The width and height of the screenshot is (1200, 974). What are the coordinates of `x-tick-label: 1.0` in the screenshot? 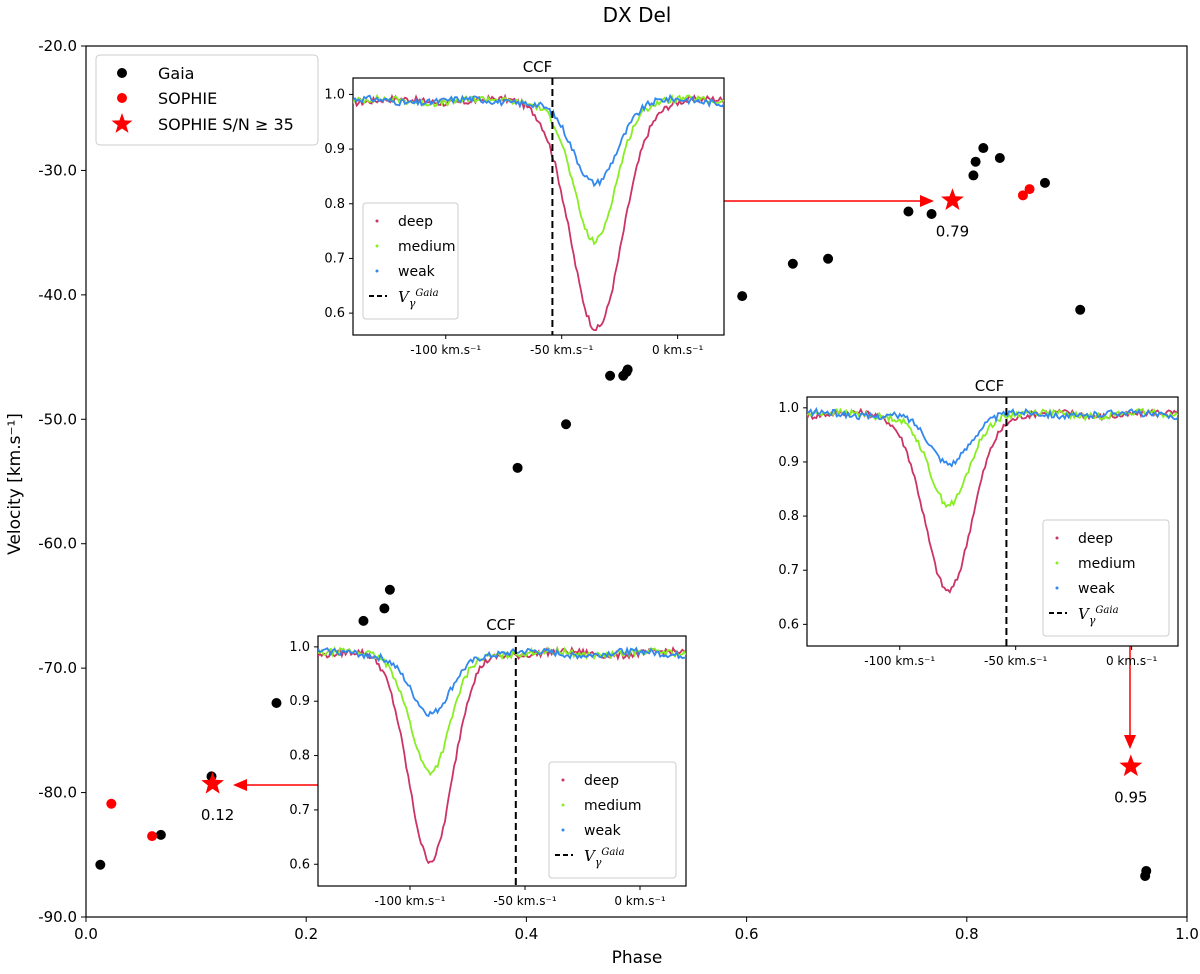 It's located at (1187, 934).